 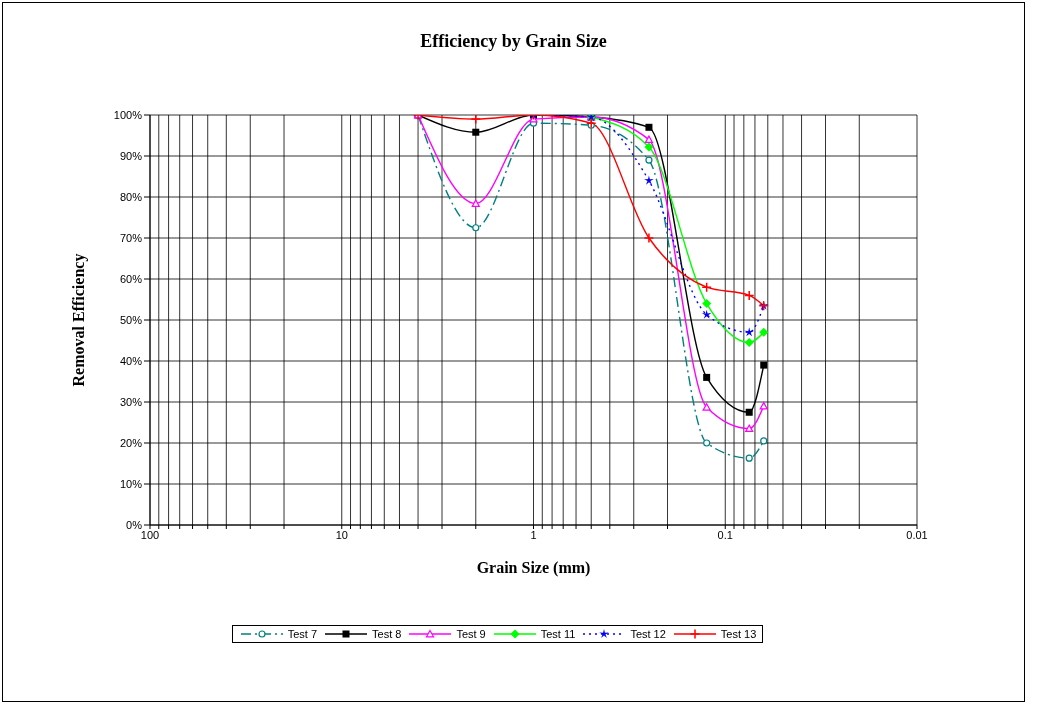 What do you see at coordinates (558, 634) in the screenshot?
I see `legend-label: Test 11` at bounding box center [558, 634].